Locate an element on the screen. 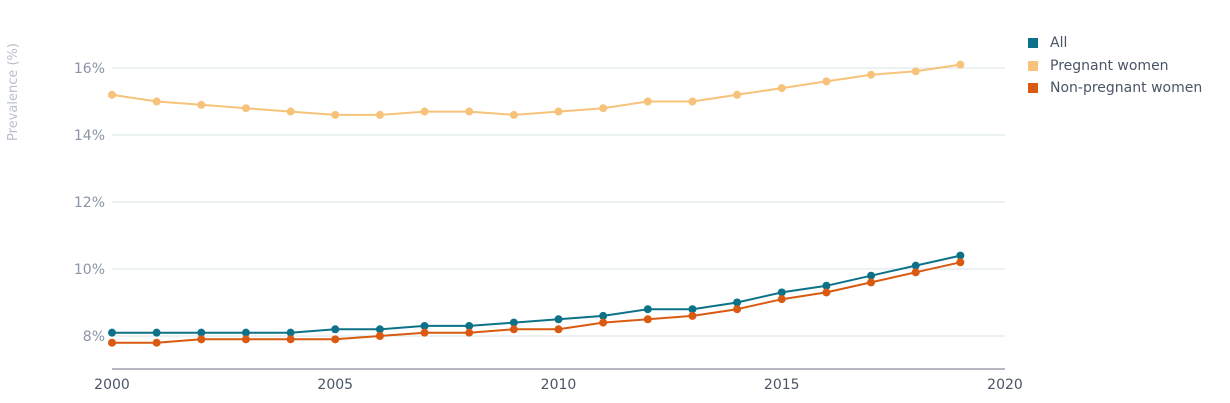 The width and height of the screenshot is (1230, 403). x-tick-label: 2005 is located at coordinates (335, 385).